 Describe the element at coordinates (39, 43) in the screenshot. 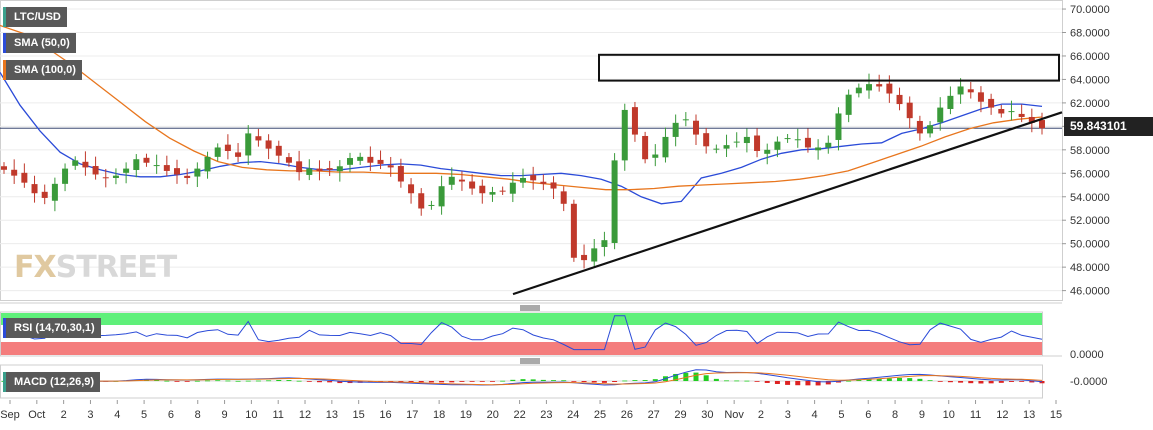

I see `sma50-label: SMA (50,0)` at that location.